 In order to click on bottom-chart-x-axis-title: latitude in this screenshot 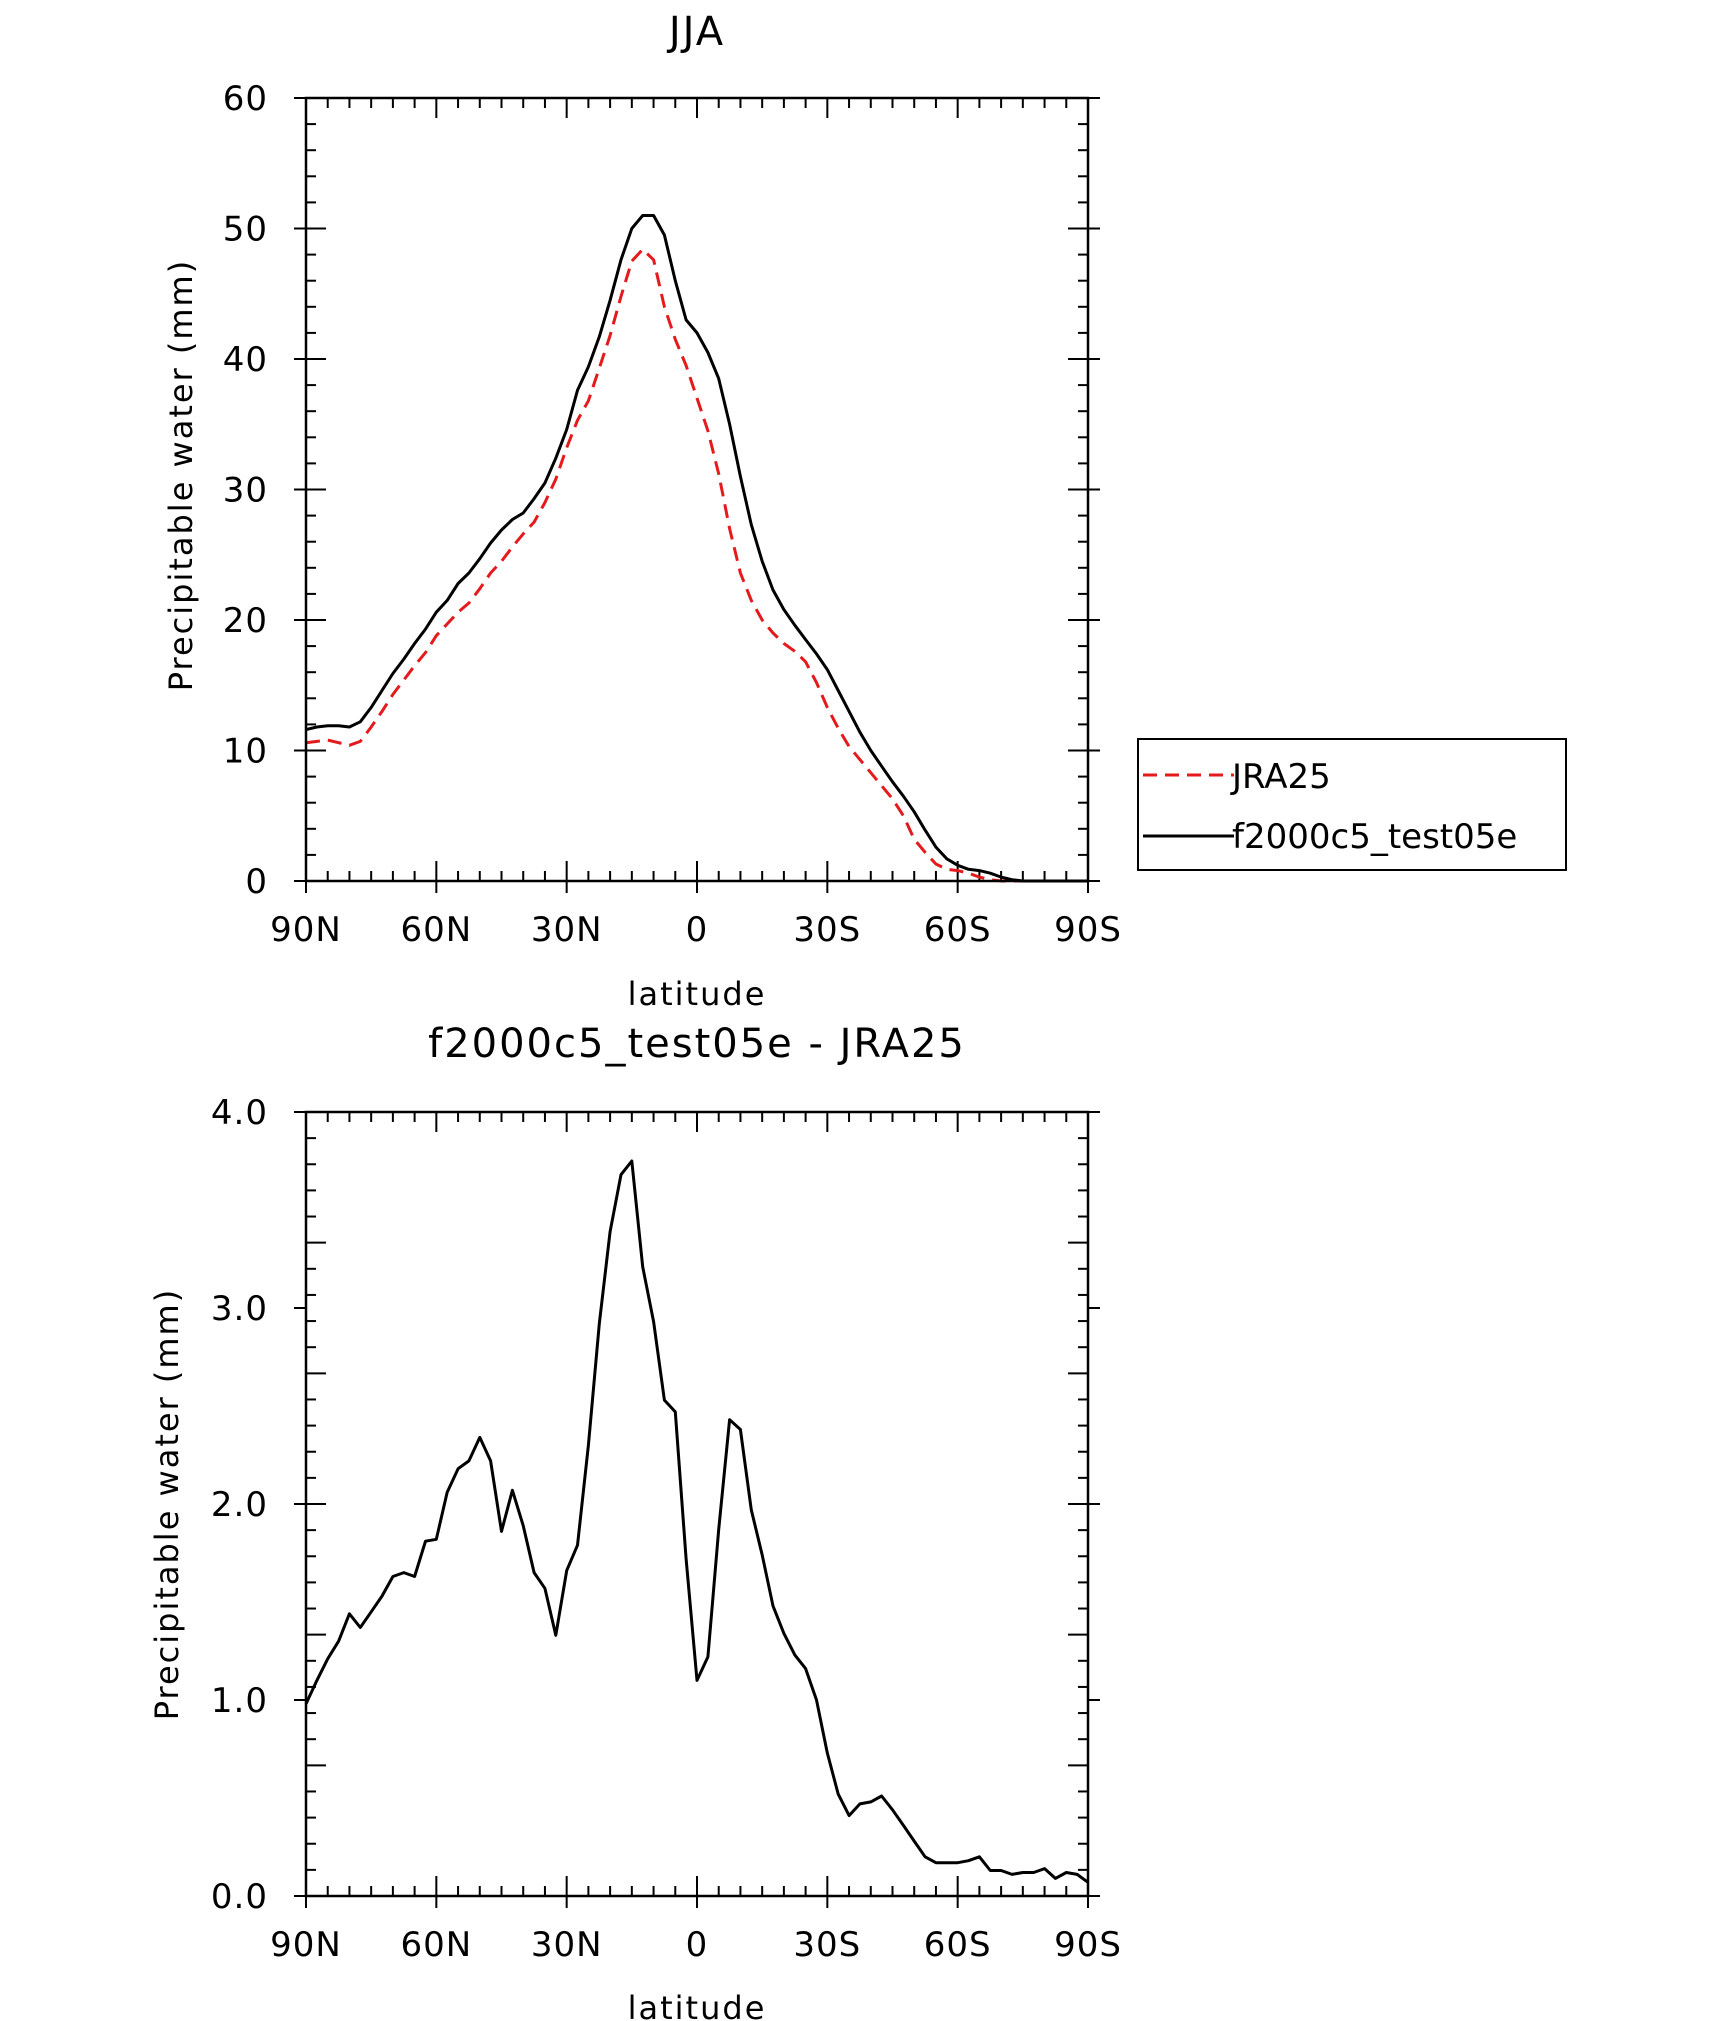, I will do `click(697, 2005)`.